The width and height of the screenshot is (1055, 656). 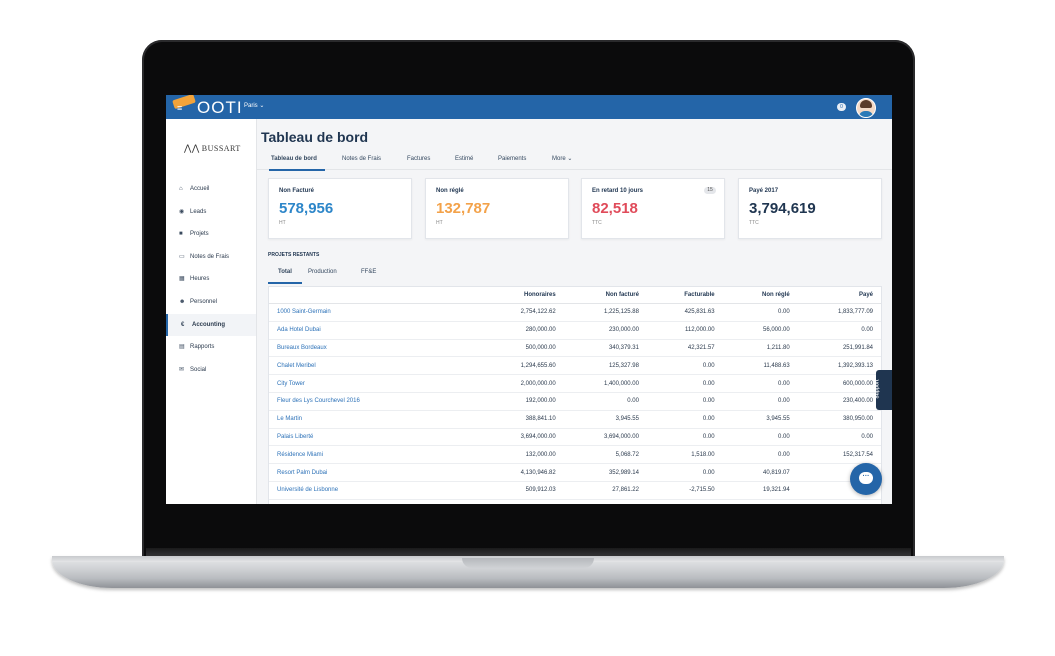 What do you see at coordinates (182, 256) in the screenshot?
I see `card-icon: ▭` at bounding box center [182, 256].